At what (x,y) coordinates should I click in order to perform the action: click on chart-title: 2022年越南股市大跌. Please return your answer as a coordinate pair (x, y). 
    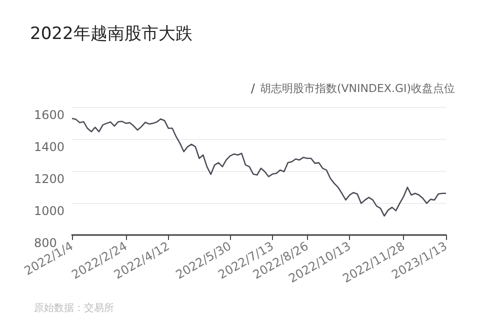
    Looking at the image, I should click on (111, 34).